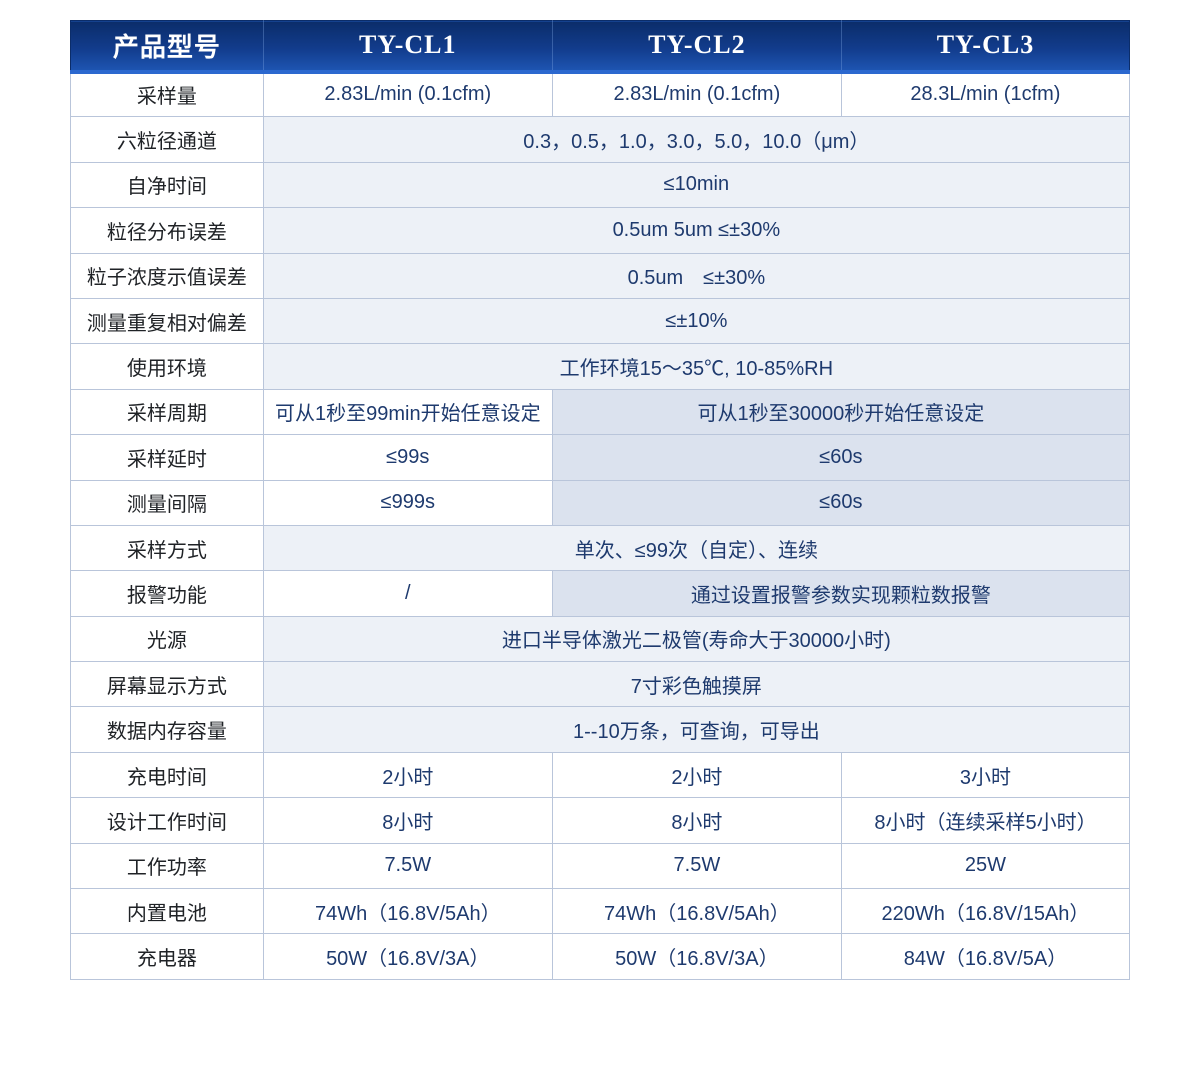 The width and height of the screenshot is (1200, 1071). I want to click on table-row: 报警功能 / 通过设置报警参数实现颗粒数报警, so click(600, 593).